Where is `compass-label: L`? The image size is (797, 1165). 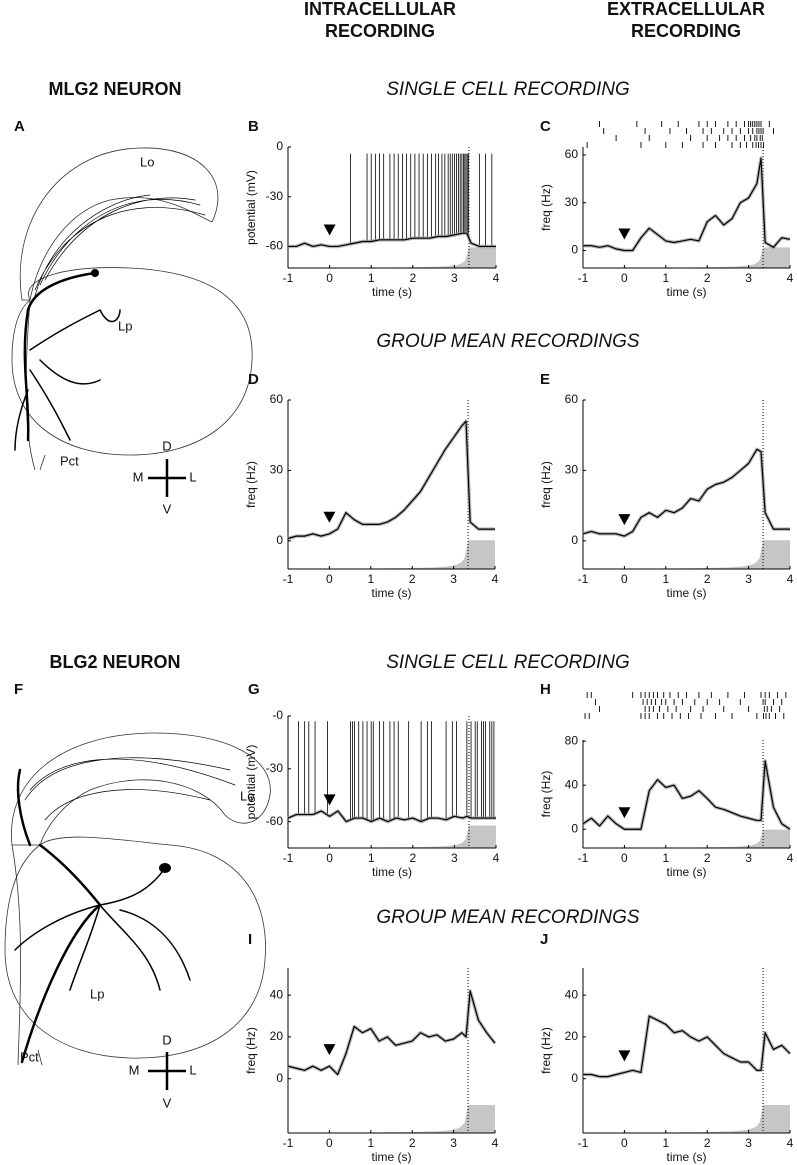 compass-label: L is located at coordinates (192, 476).